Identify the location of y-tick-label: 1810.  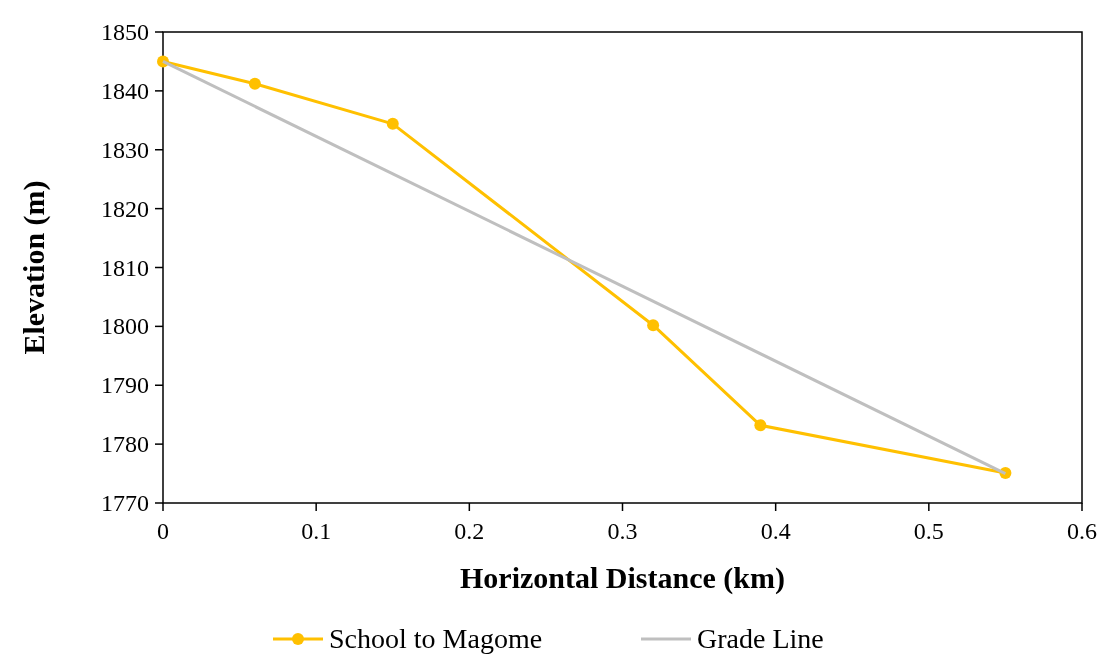
(125, 267).